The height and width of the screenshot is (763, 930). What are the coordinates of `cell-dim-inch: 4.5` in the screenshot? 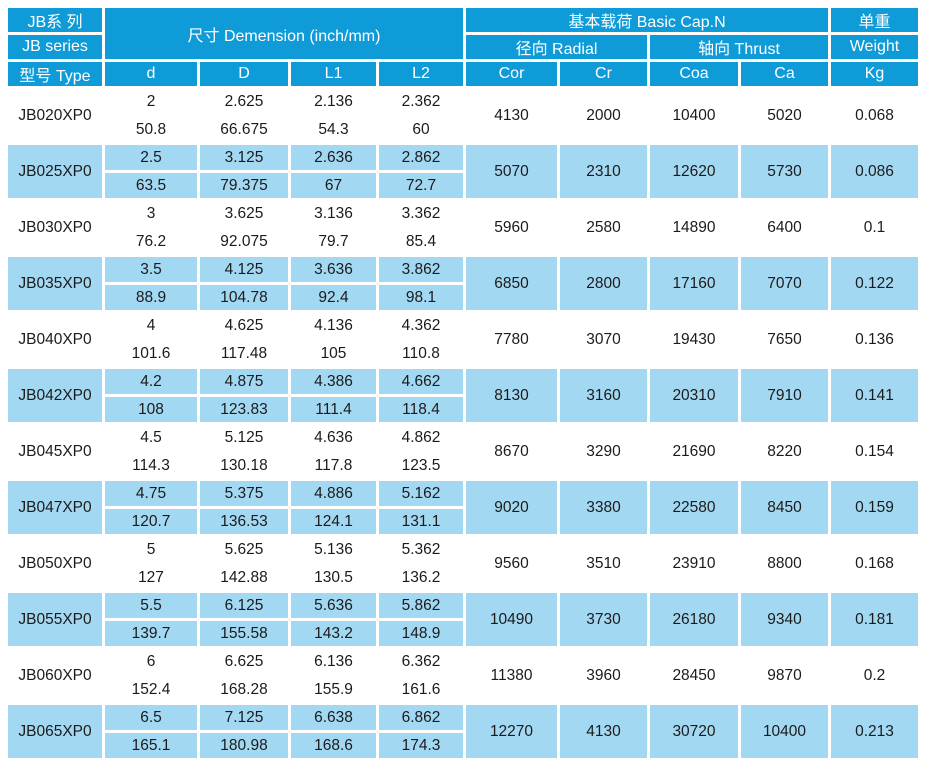 It's located at (151, 437).